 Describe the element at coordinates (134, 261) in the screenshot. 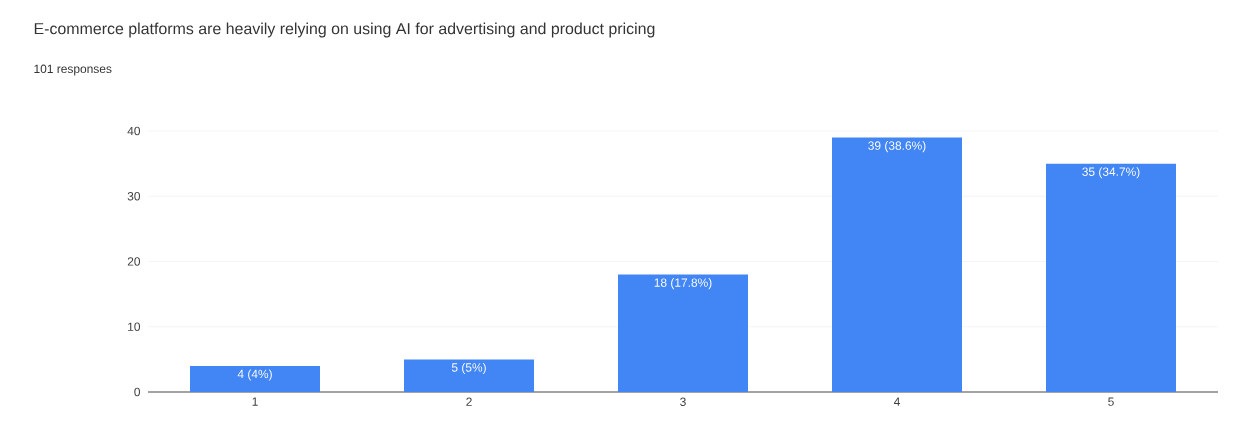

I see `y-tick-label: 20` at that location.